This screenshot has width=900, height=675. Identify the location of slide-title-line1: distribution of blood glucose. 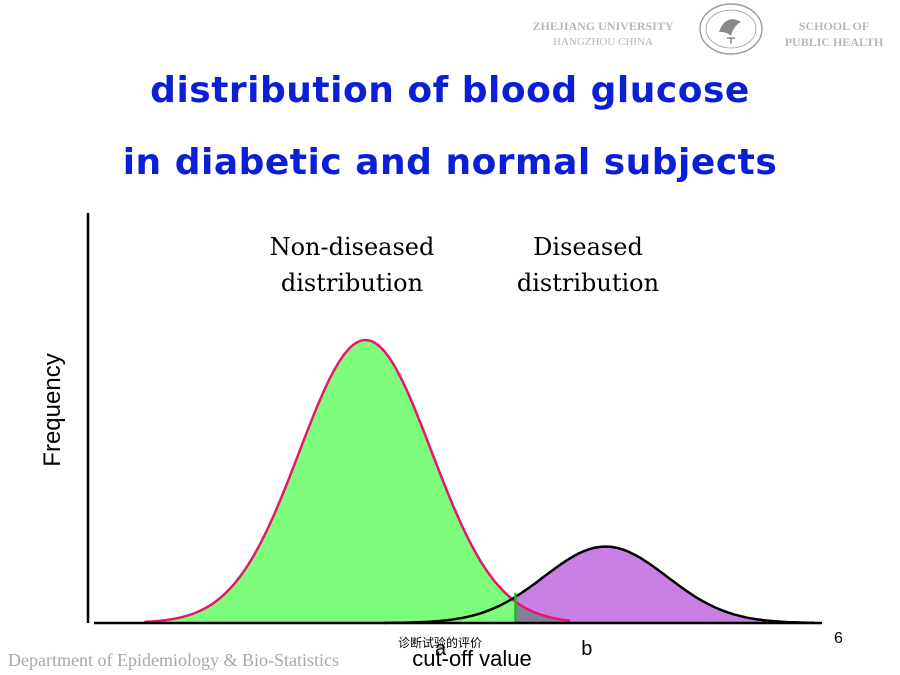
(450, 90).